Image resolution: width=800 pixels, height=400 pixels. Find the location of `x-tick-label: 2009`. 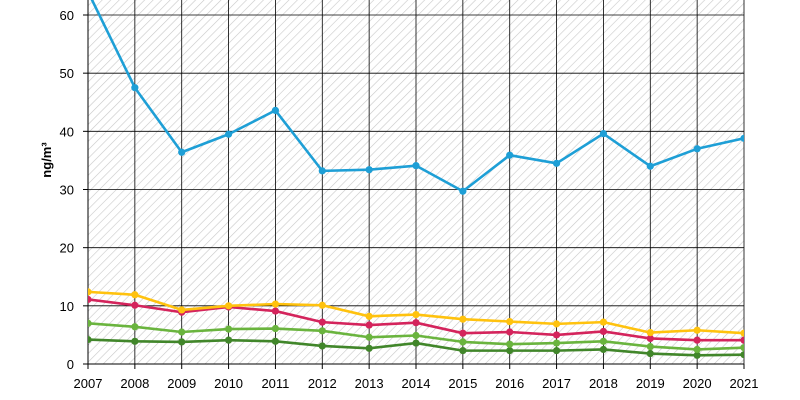

x-tick-label: 2009 is located at coordinates (181, 383).